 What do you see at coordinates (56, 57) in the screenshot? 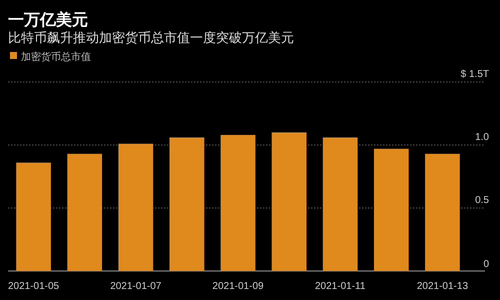
I see `legend-label: 加密货币总市值` at bounding box center [56, 57].